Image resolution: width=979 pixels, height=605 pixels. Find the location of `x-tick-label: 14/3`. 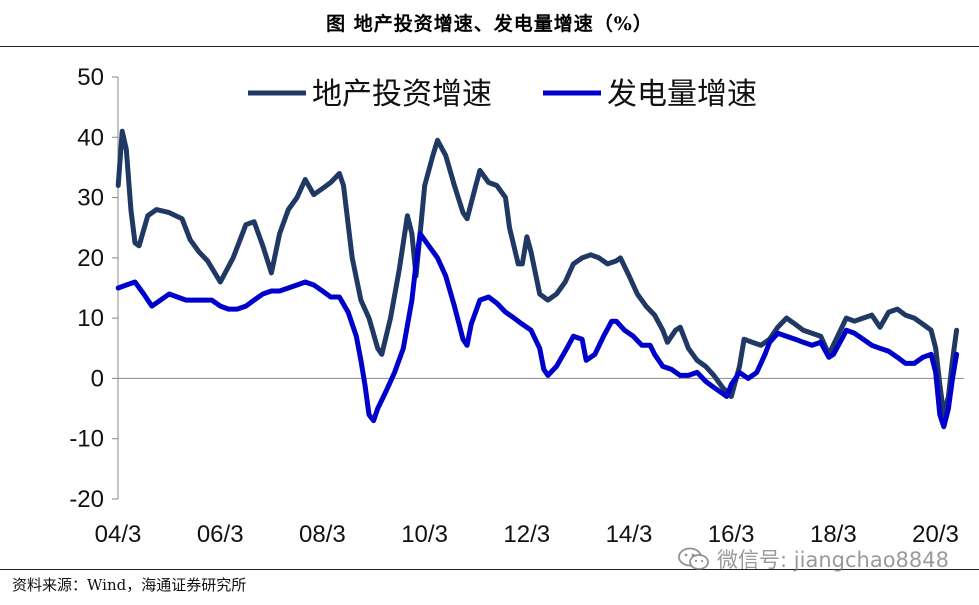

x-tick-label: 14/3 is located at coordinates (629, 534).